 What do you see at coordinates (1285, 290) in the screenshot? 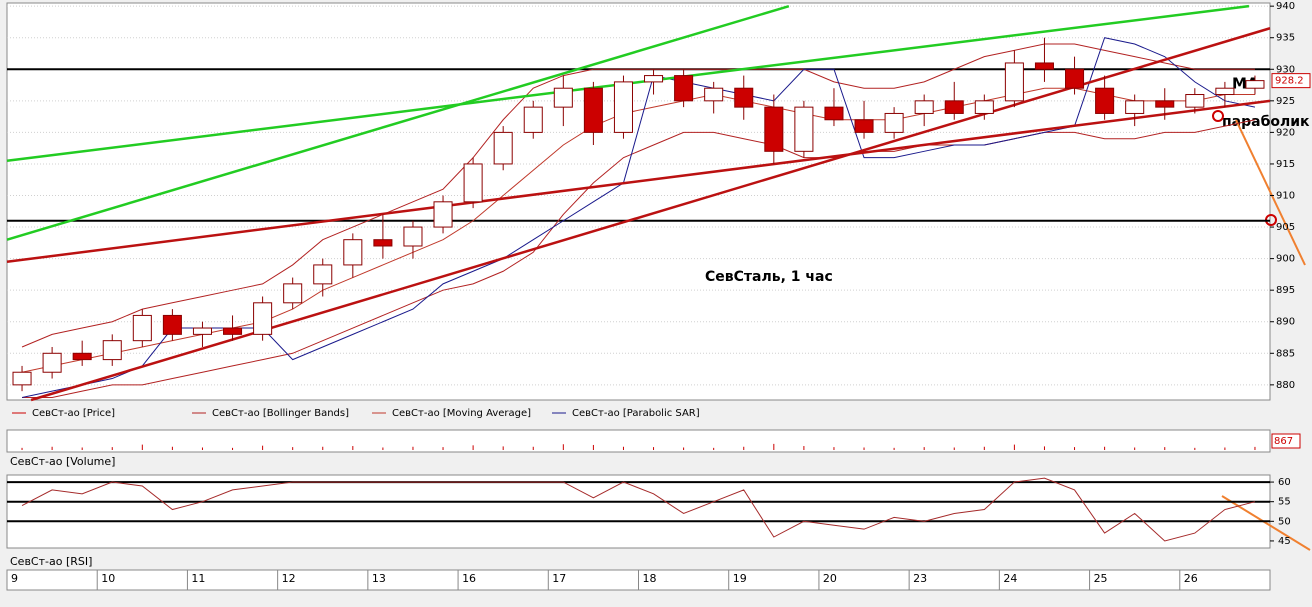
I see `y-tick-label: 895` at bounding box center [1285, 290].